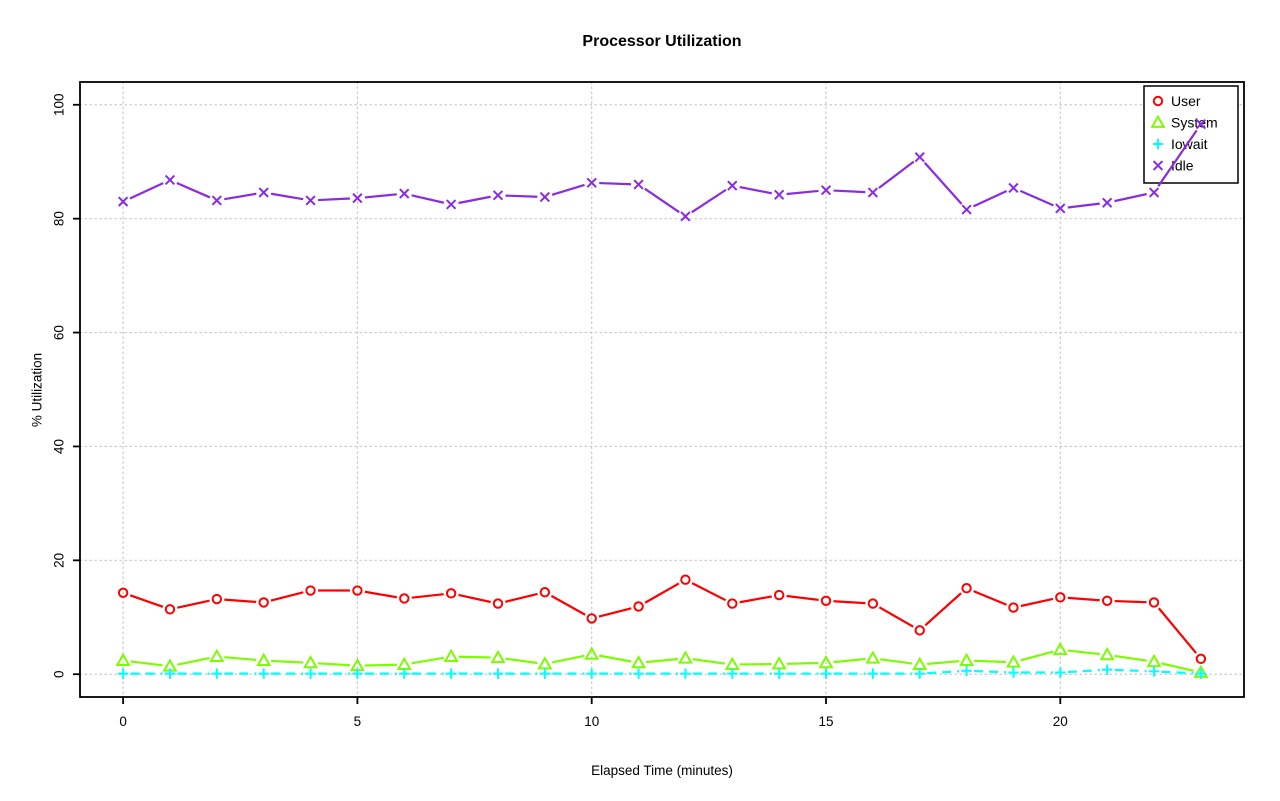 The width and height of the screenshot is (1280, 801). What do you see at coordinates (1186, 101) in the screenshot?
I see `legend-label-user: User` at bounding box center [1186, 101].